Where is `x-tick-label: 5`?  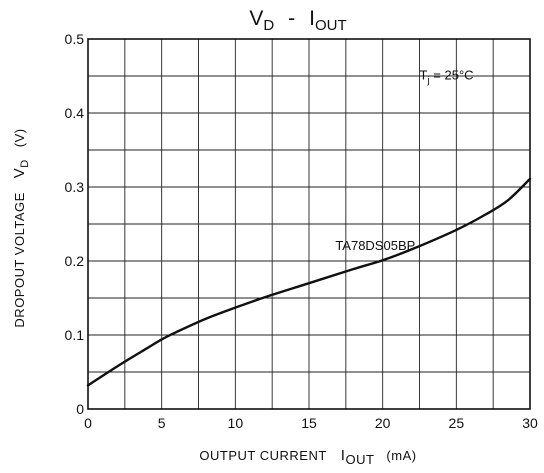
x-tick-label: 5 is located at coordinates (162, 423).